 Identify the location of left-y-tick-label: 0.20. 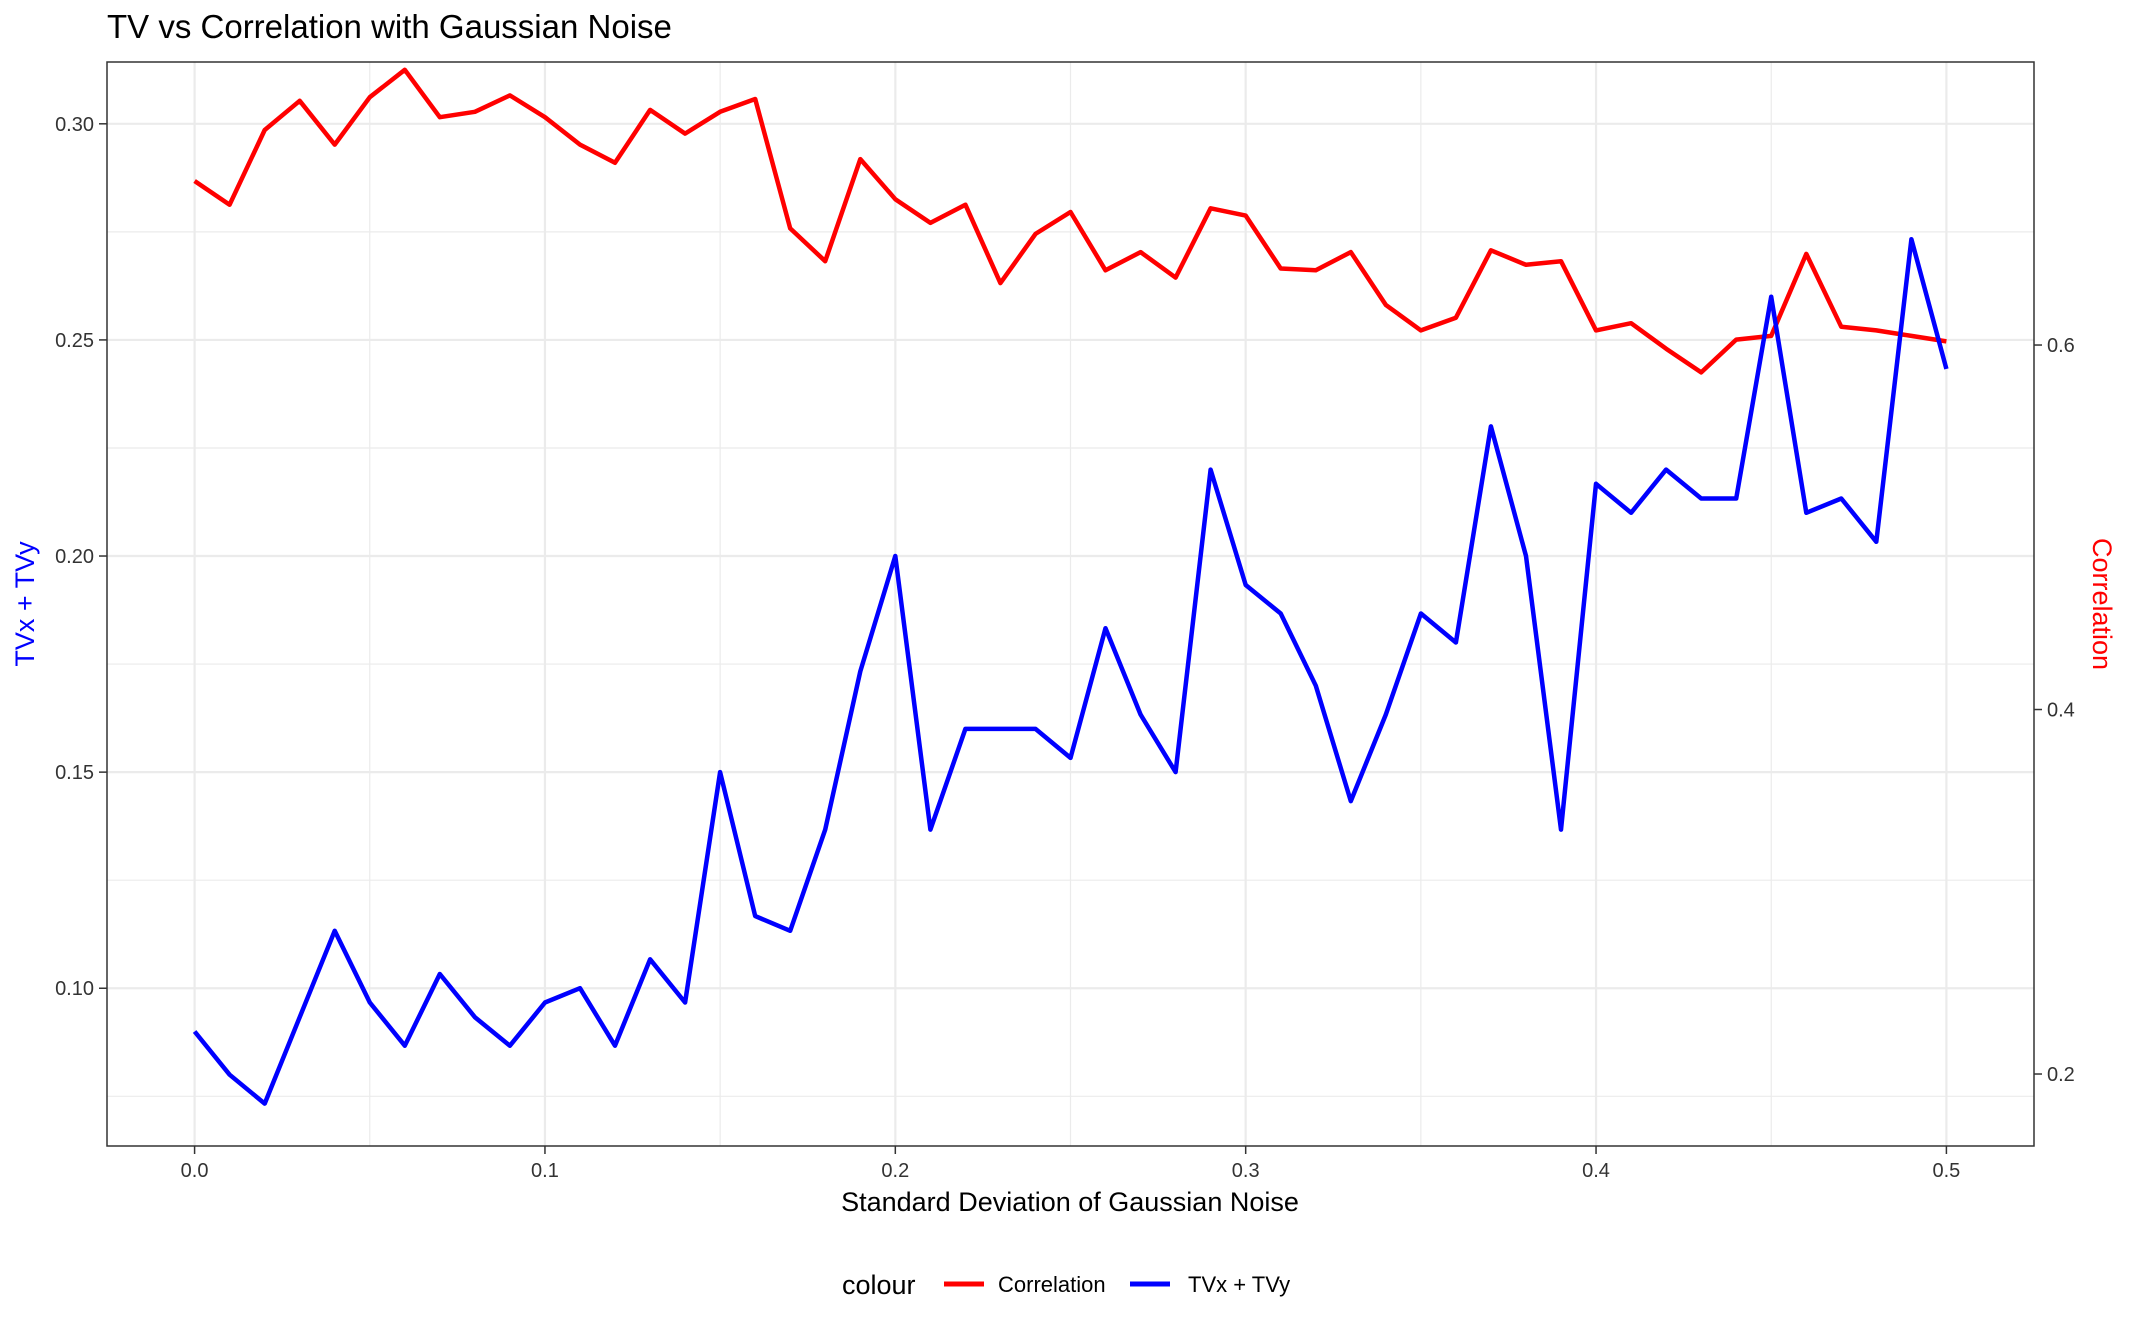
(74, 557).